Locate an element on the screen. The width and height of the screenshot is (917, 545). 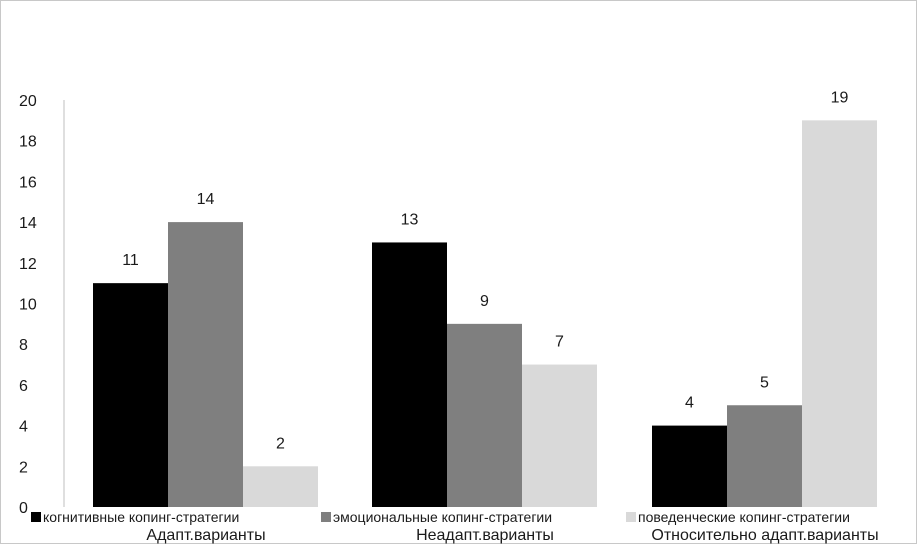
data-label: 19 is located at coordinates (840, 97).